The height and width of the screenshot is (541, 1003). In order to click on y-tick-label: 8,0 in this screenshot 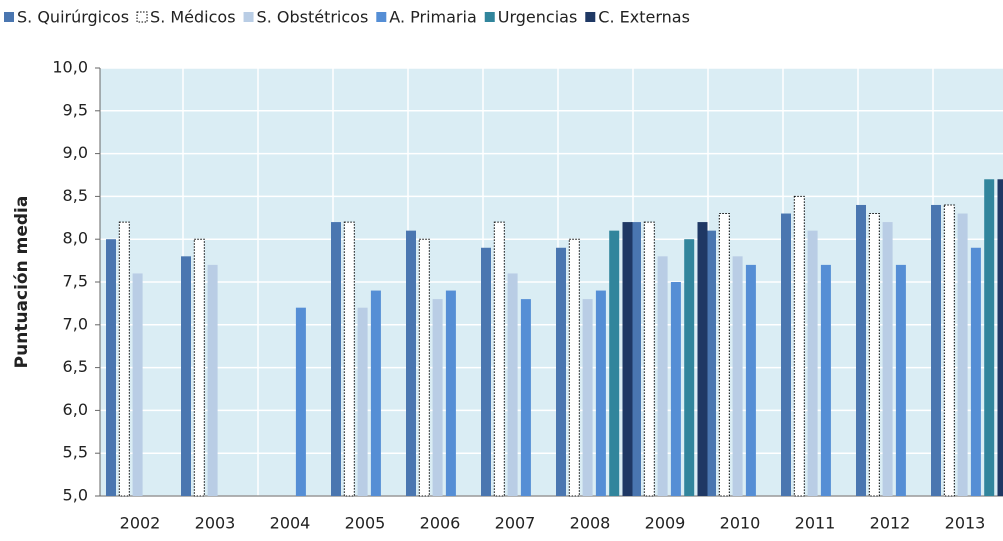, I will do `click(75, 238)`.